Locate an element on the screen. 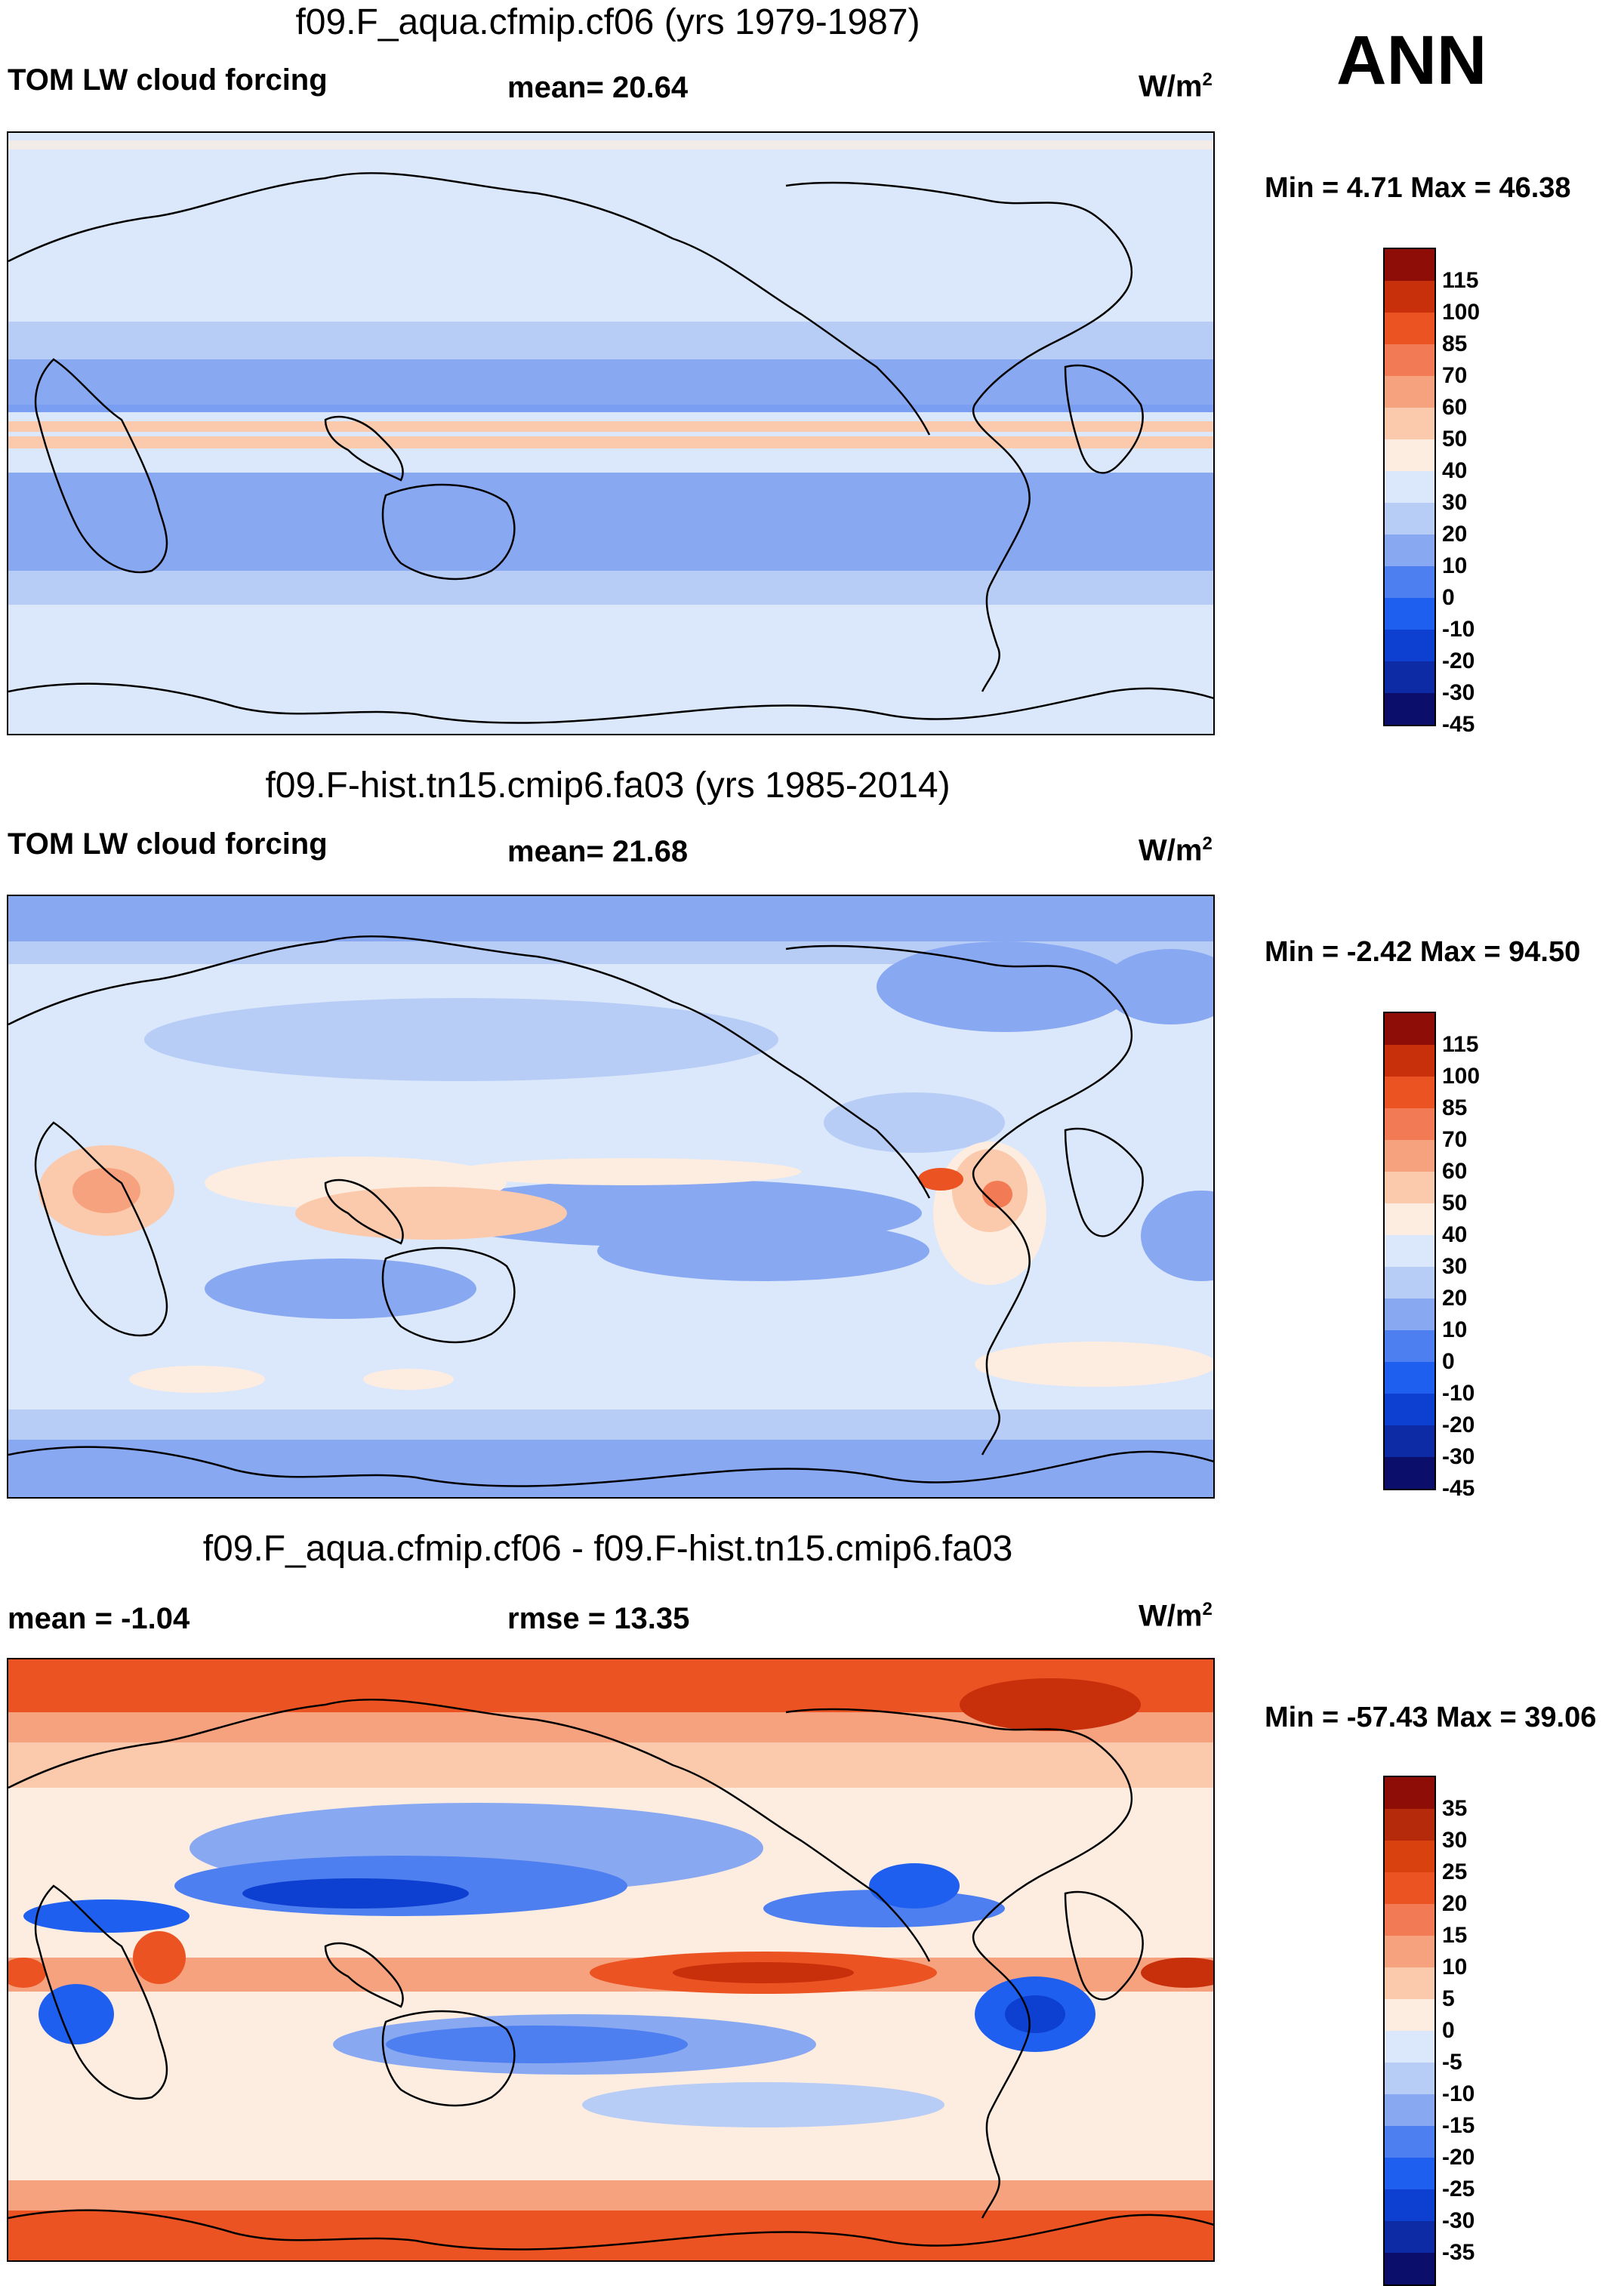 The width and height of the screenshot is (1624, 2286). colorbar-tick-label: 40 is located at coordinates (1455, 1234).